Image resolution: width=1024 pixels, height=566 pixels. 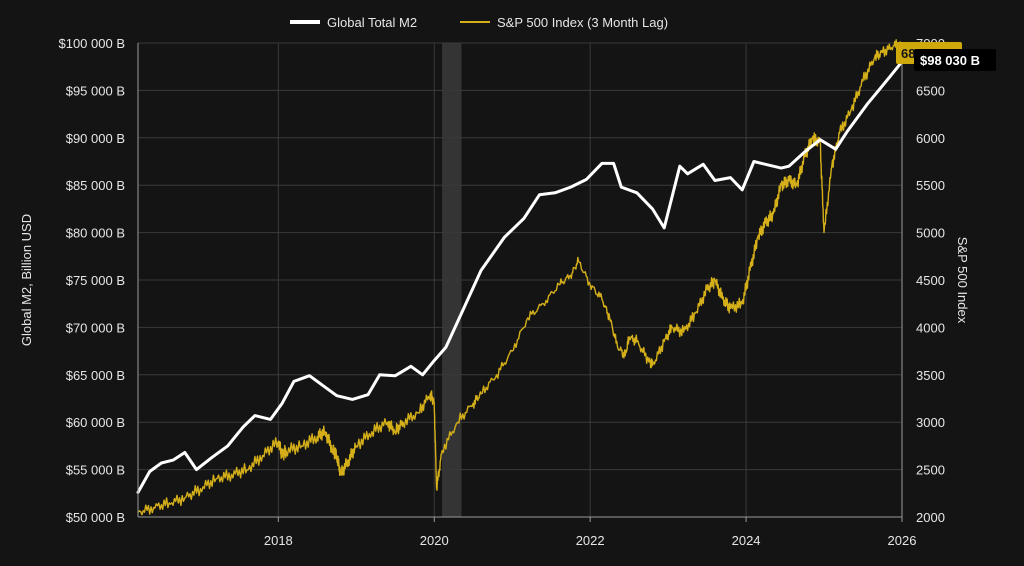 I want to click on right-tick-label: 2000, so click(x=930, y=517).